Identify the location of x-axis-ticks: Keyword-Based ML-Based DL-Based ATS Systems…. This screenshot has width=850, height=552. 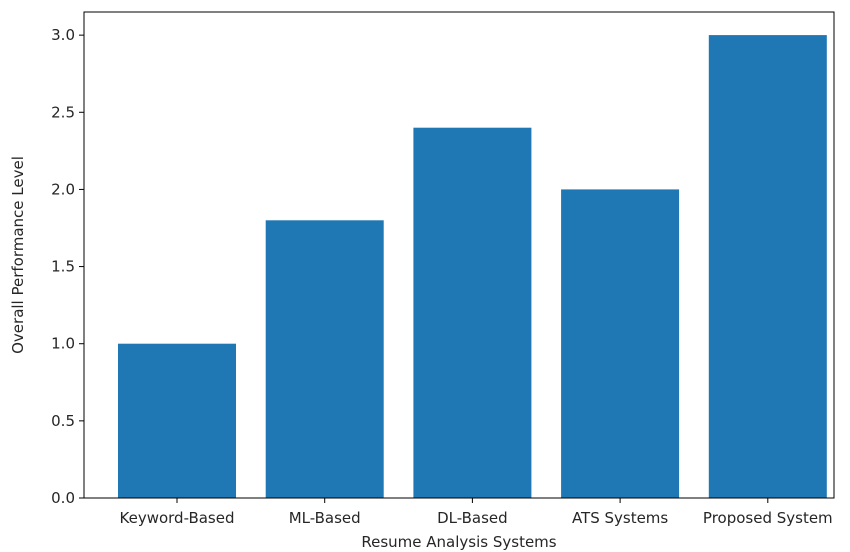
(476, 512).